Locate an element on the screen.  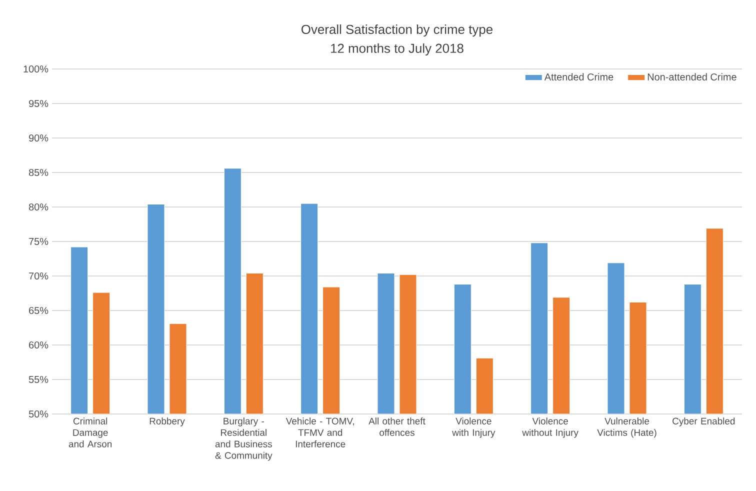
x-tick-label: All other theft offences is located at coordinates (397, 427).